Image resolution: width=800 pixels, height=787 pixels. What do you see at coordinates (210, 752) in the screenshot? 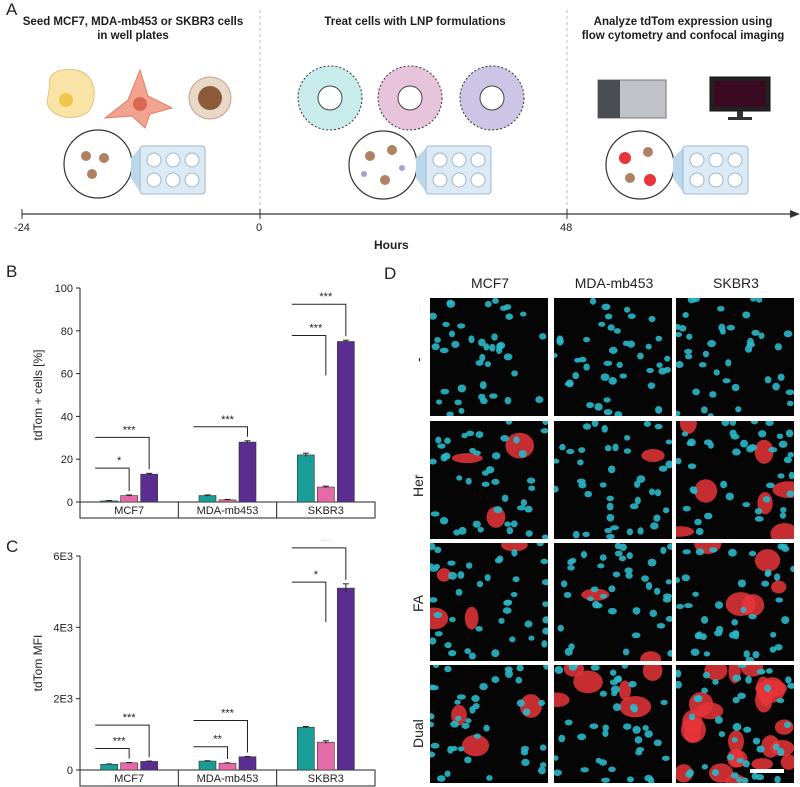
I see `significance-bracket` at bounding box center [210, 752].